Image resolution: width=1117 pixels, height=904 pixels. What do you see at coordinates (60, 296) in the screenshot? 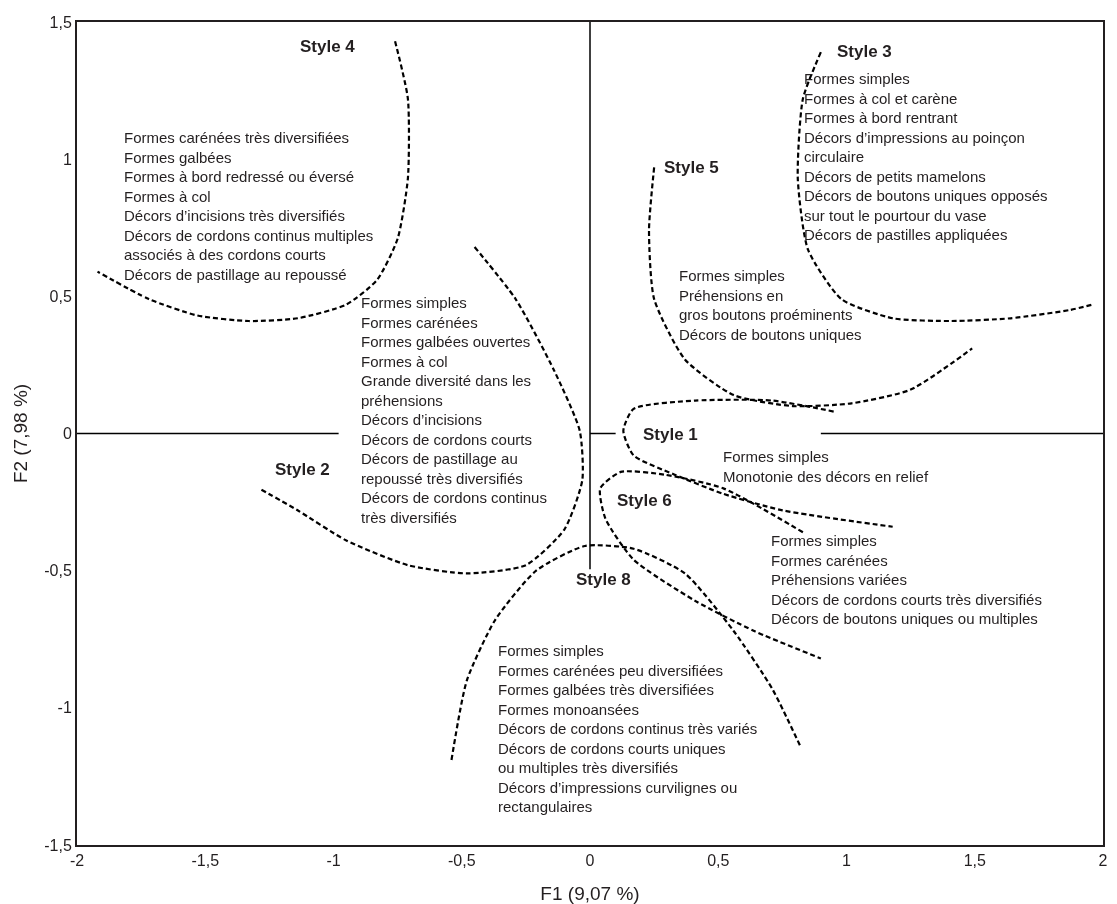
I see `y-tick-label: 0,5` at bounding box center [60, 296].